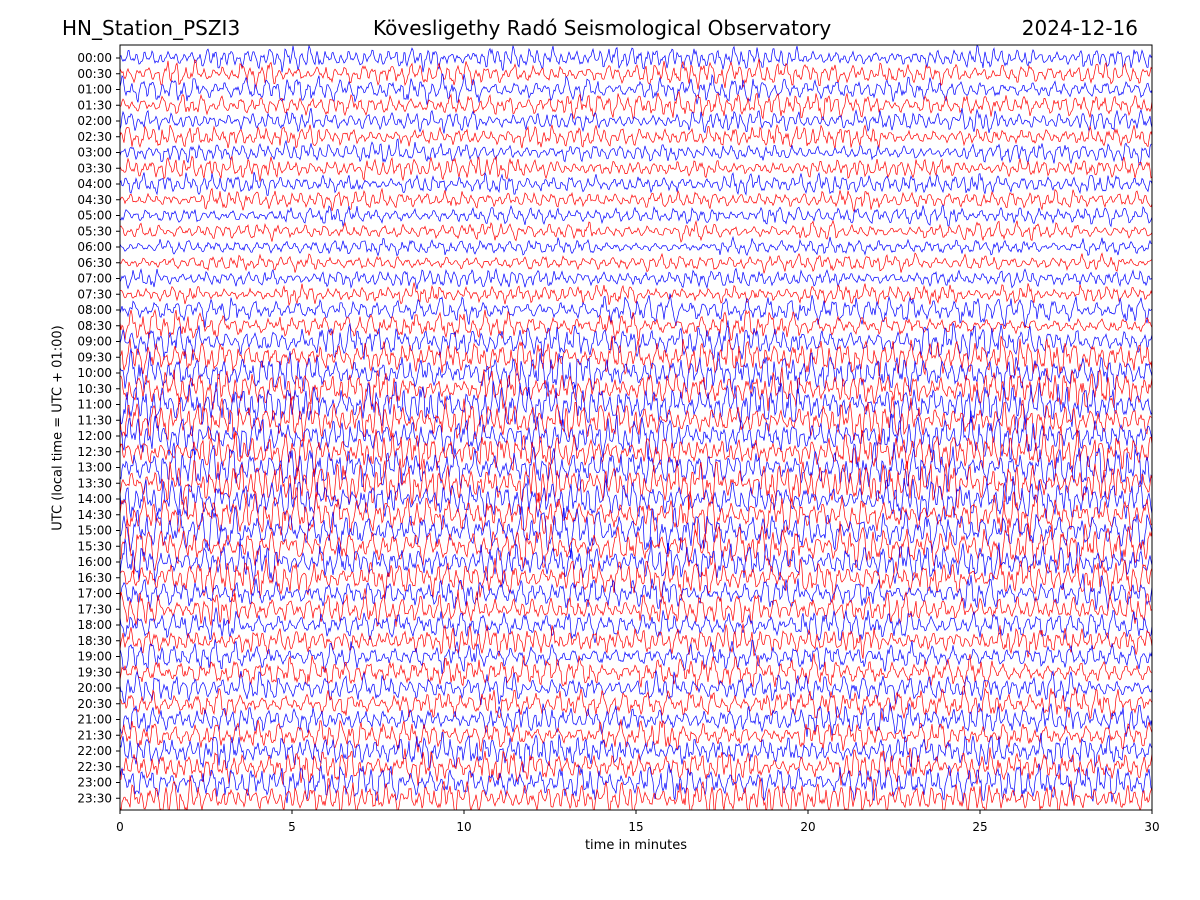  Describe the element at coordinates (94, 326) in the screenshot. I see `y-tick-label: 08:30` at that location.